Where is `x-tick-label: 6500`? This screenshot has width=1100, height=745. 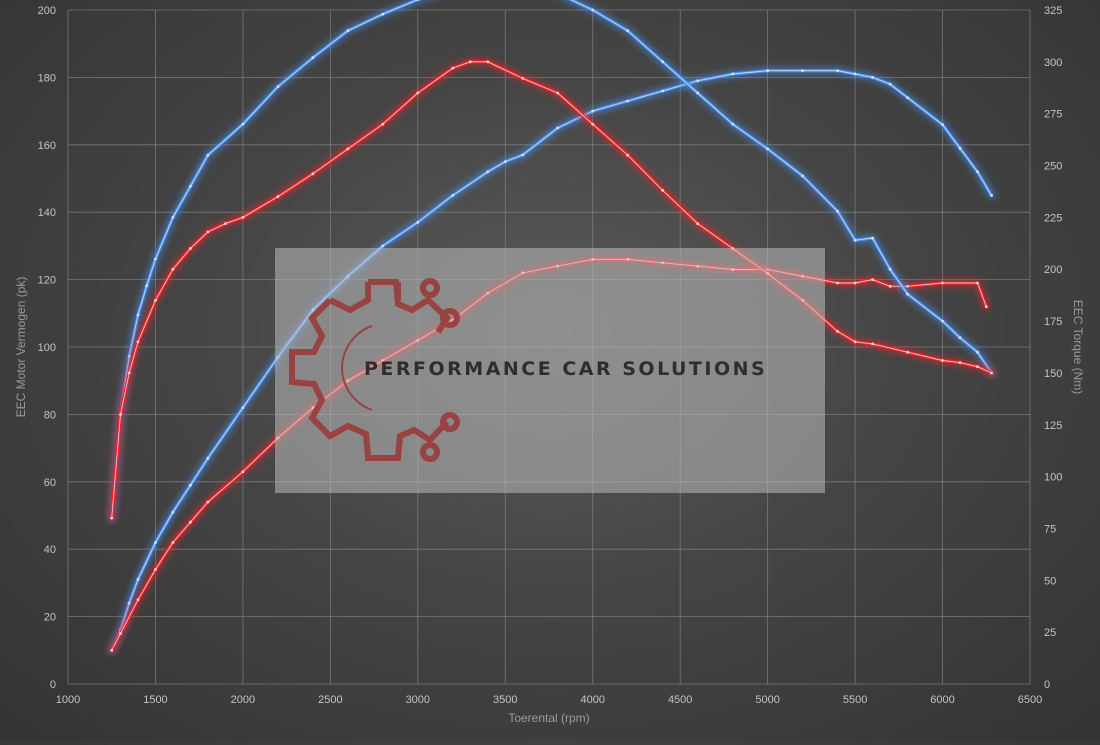
x-tick-label: 6500 is located at coordinates (1030, 700).